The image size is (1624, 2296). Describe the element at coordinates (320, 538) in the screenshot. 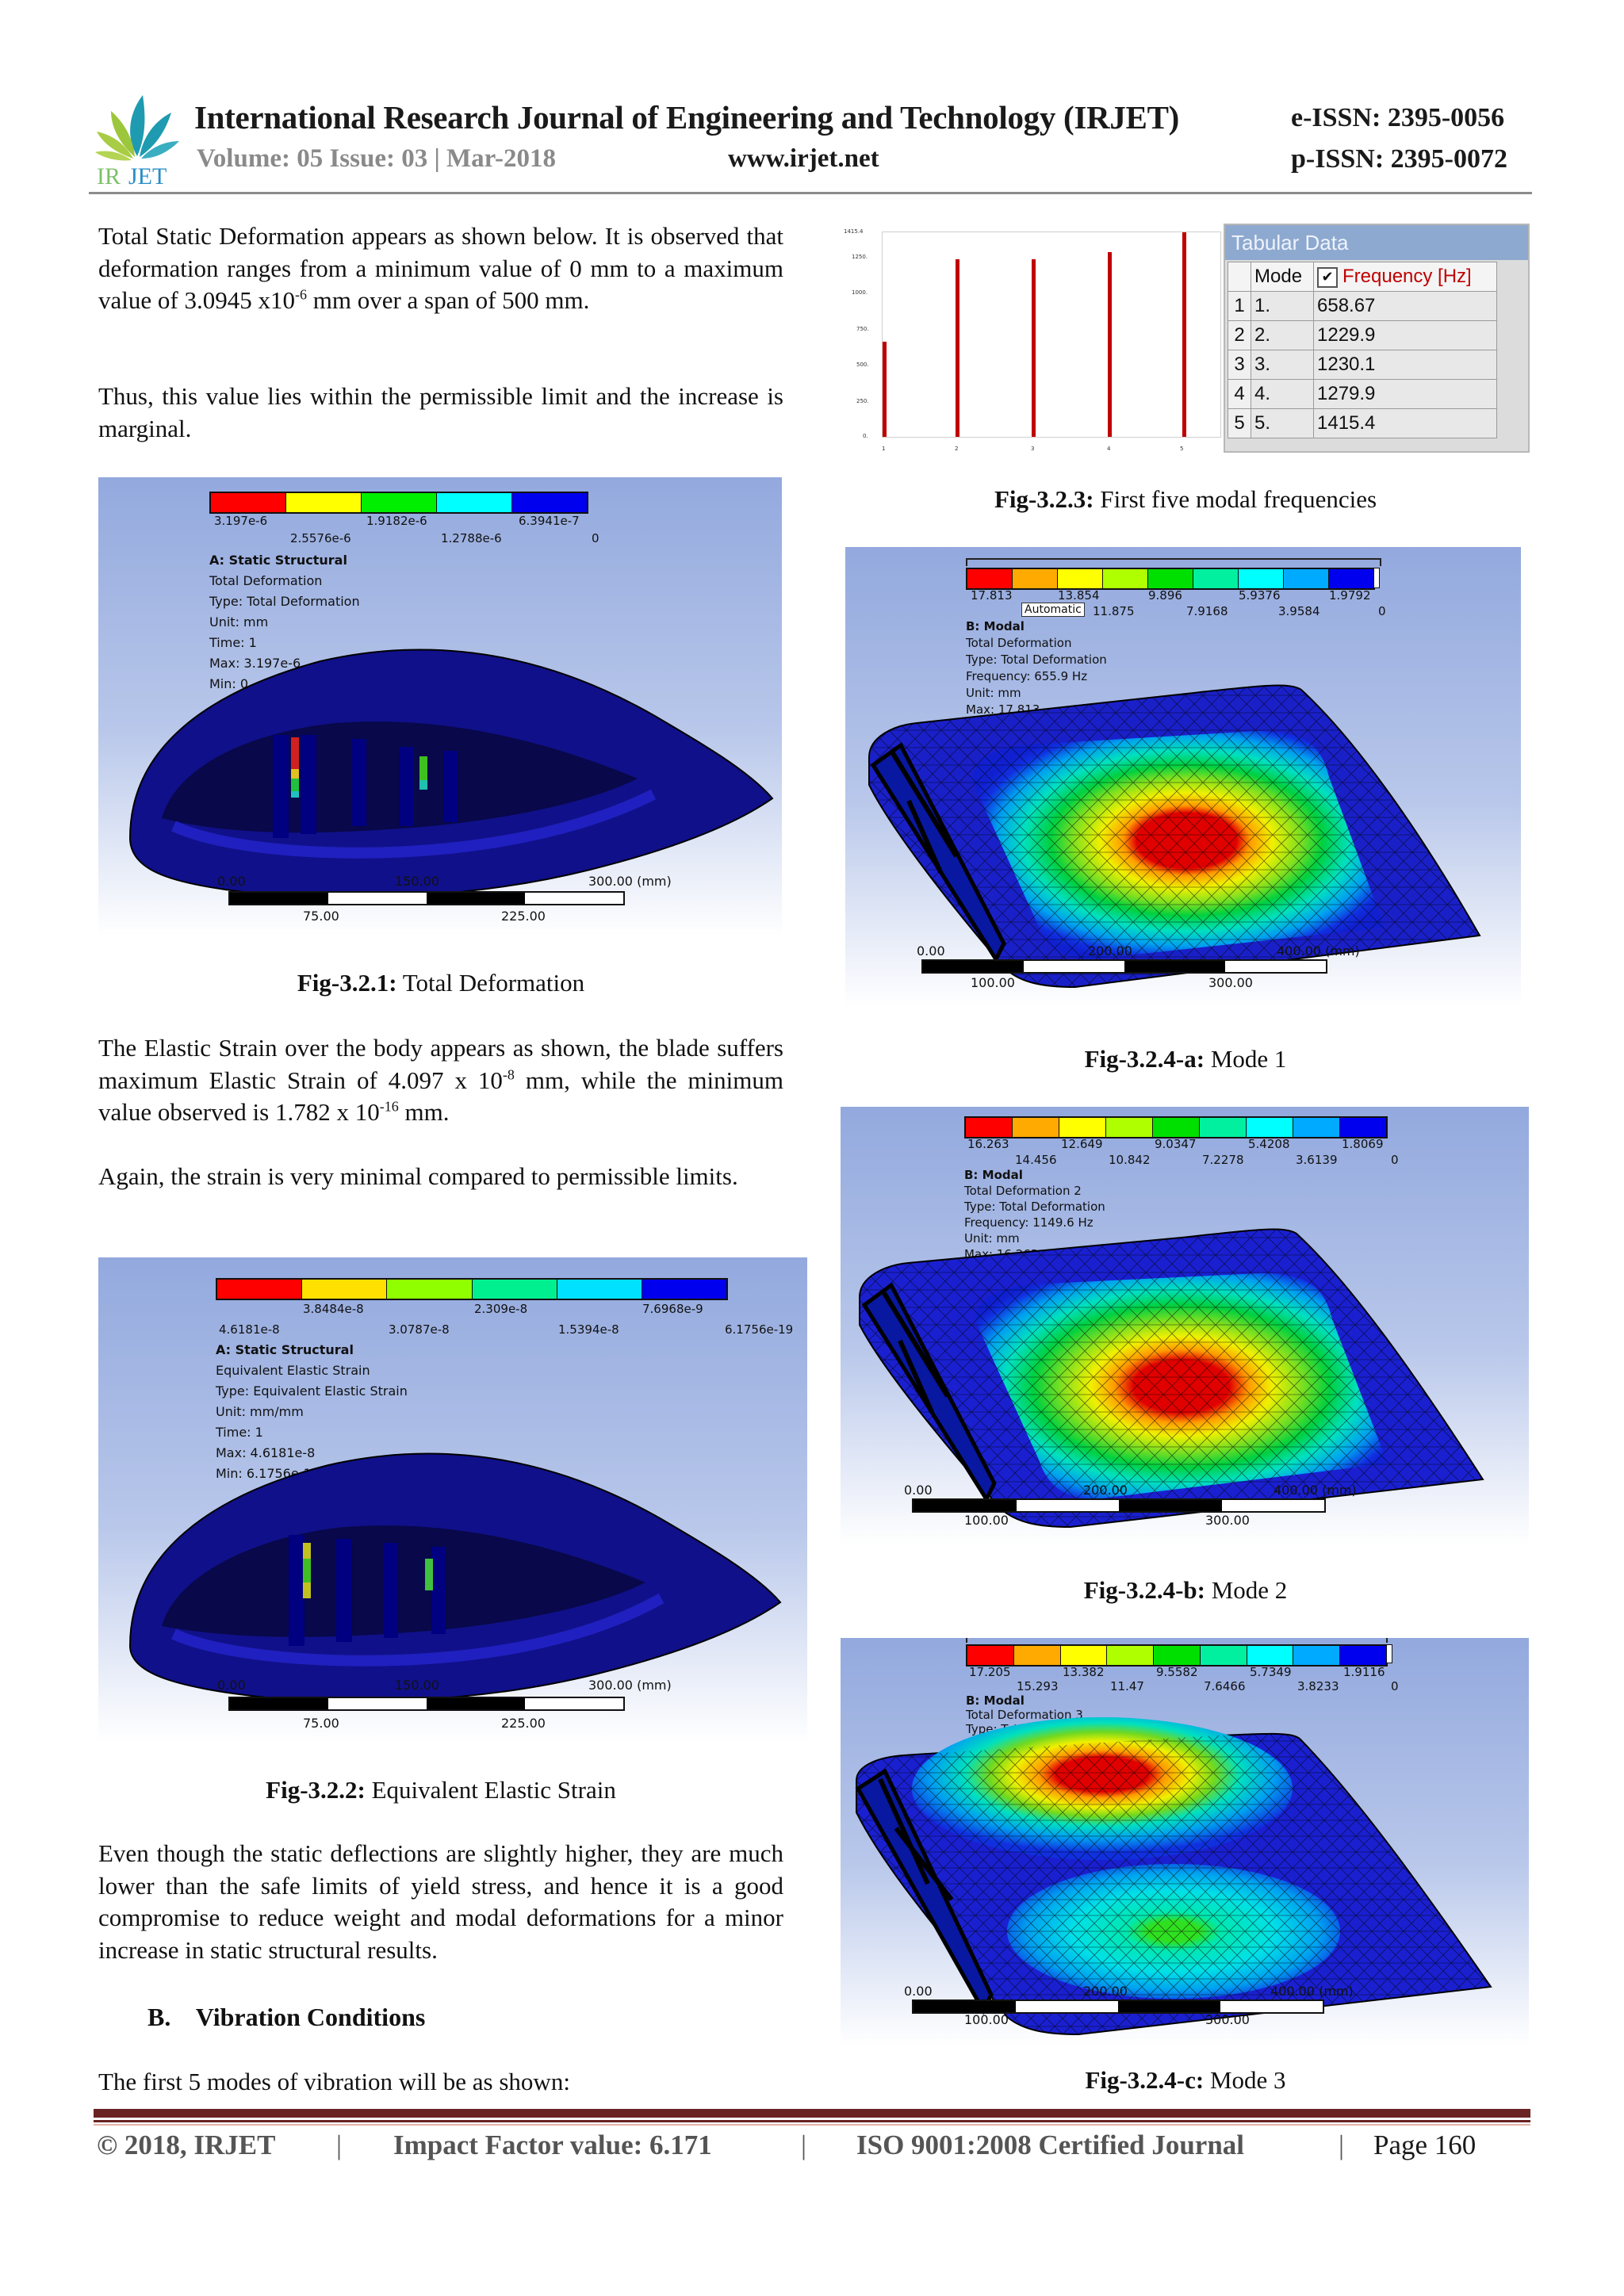

I see `legend-label: 2.5576e-6` at that location.